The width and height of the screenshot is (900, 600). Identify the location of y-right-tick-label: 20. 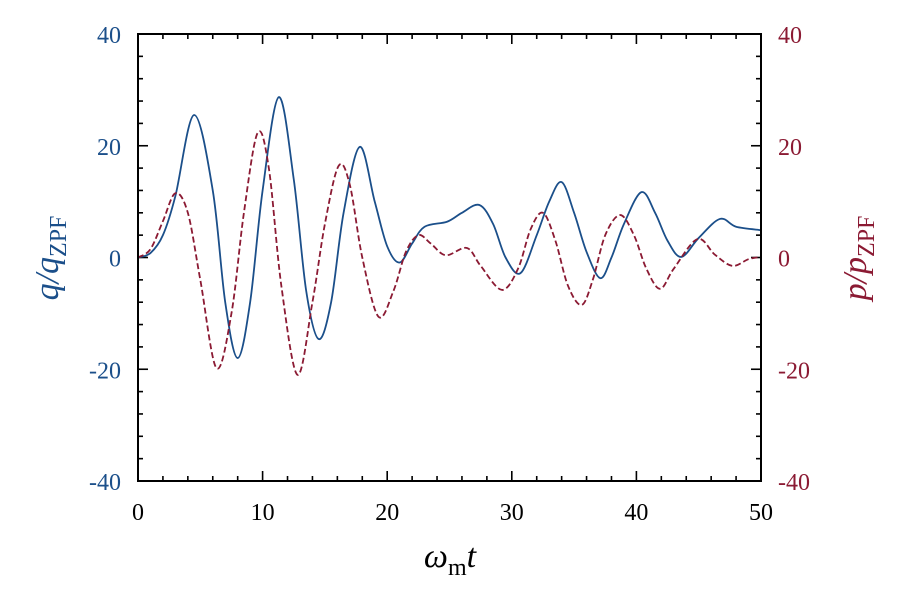
(790, 148).